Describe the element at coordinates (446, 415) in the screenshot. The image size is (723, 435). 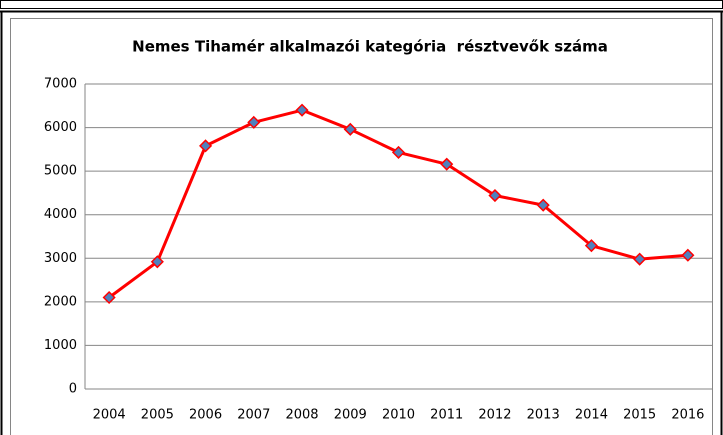
I see `x-tick-label: 2011` at that location.